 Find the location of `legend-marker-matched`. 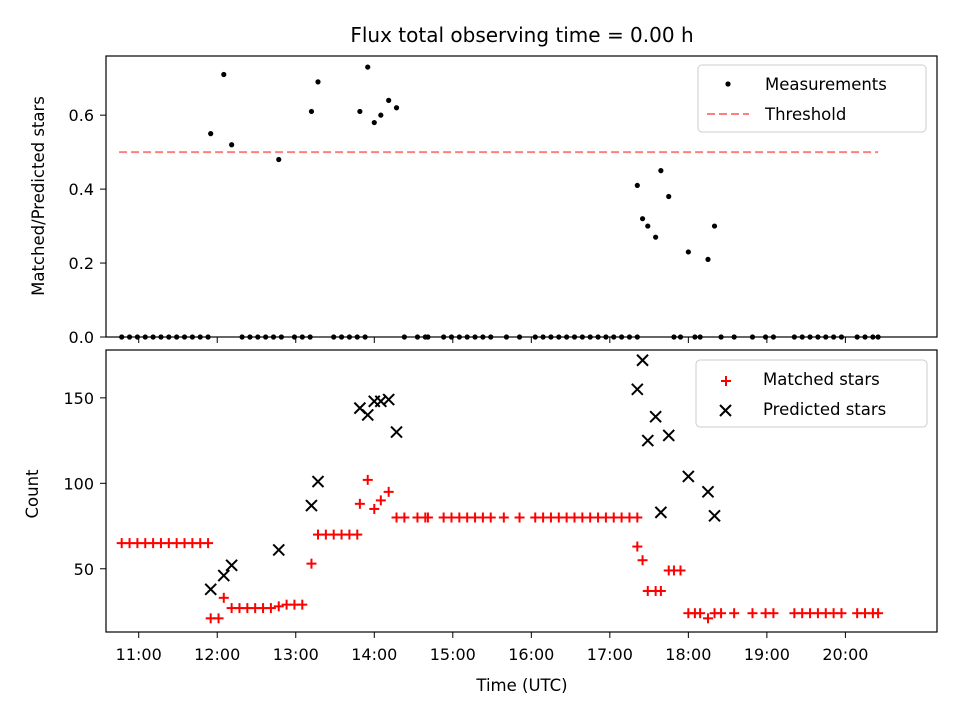

legend-marker-matched is located at coordinates (726, 381).